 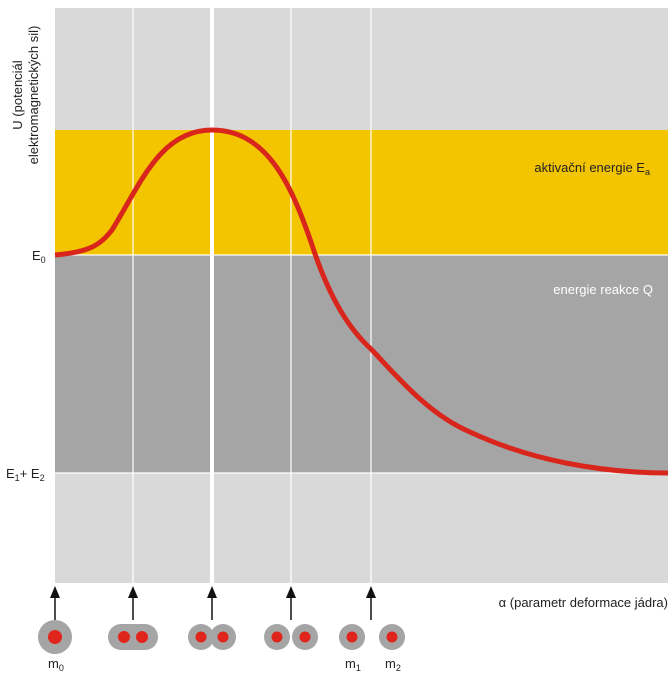 I want to click on y-axis-label: elektromagnetických sil), so click(x=33, y=95).